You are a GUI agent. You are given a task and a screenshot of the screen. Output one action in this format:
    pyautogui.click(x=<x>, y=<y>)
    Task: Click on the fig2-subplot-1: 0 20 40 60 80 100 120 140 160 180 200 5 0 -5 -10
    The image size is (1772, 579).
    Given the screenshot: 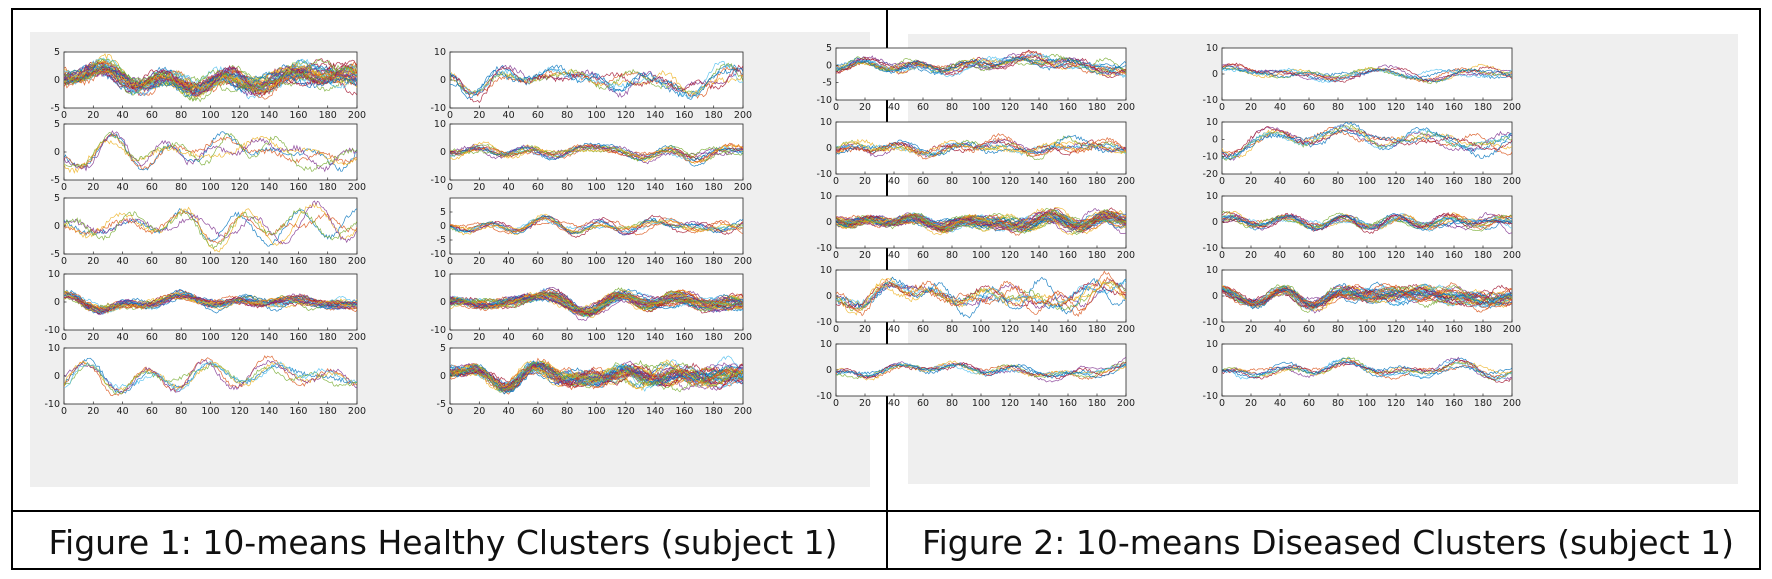 What is the action you would take?
    pyautogui.click(x=975, y=78)
    